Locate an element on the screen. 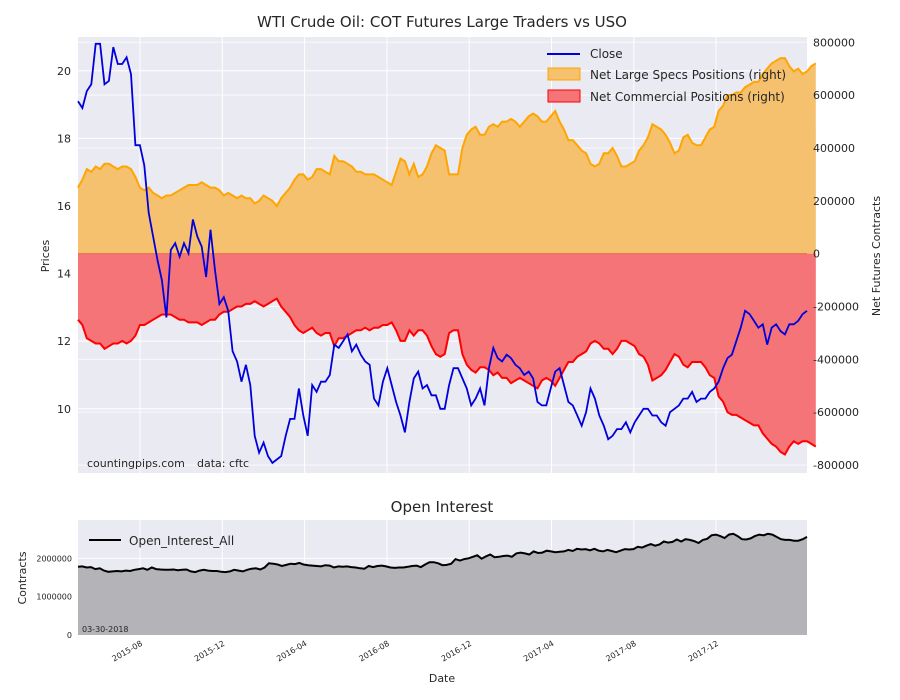 This screenshot has height=700, width=900. watermark: countingpips.com is located at coordinates (136, 463).